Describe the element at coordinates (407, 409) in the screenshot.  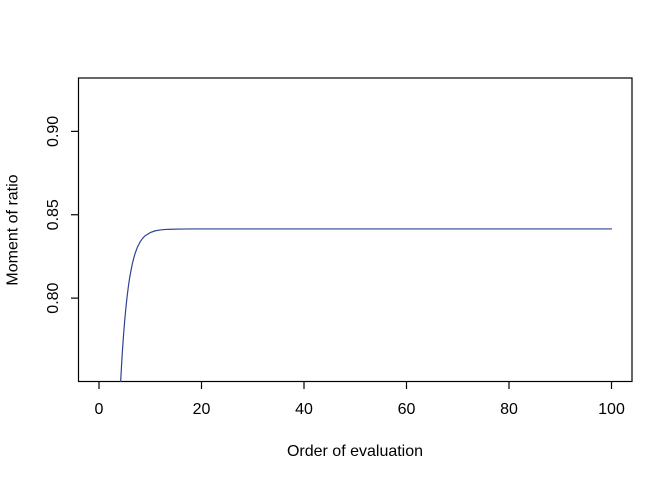
I see `x-tick-label: 60` at that location.